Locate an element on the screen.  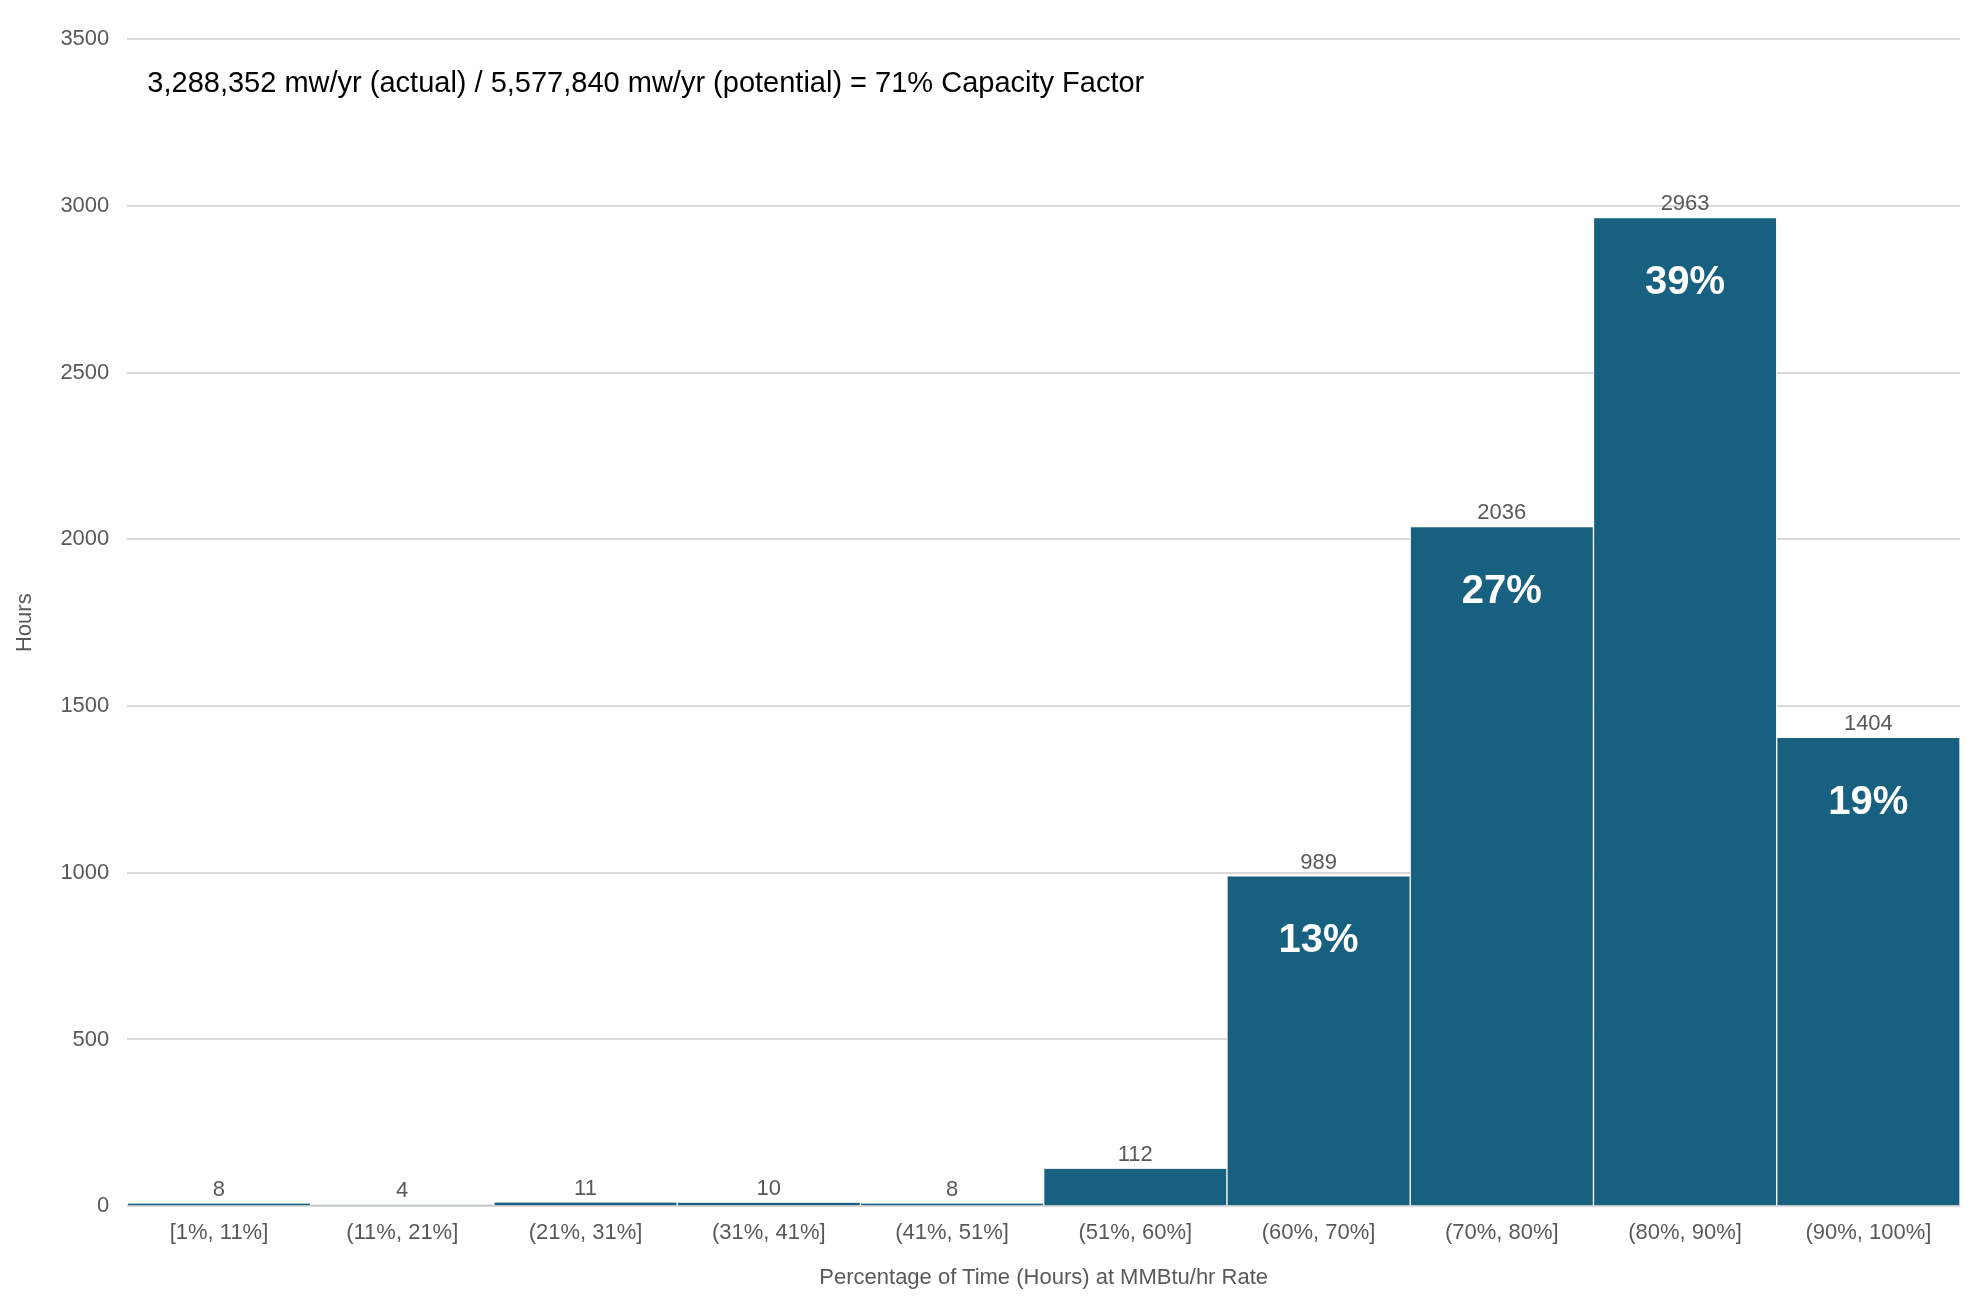
y-tick-label: 2000 is located at coordinates (85, 538).